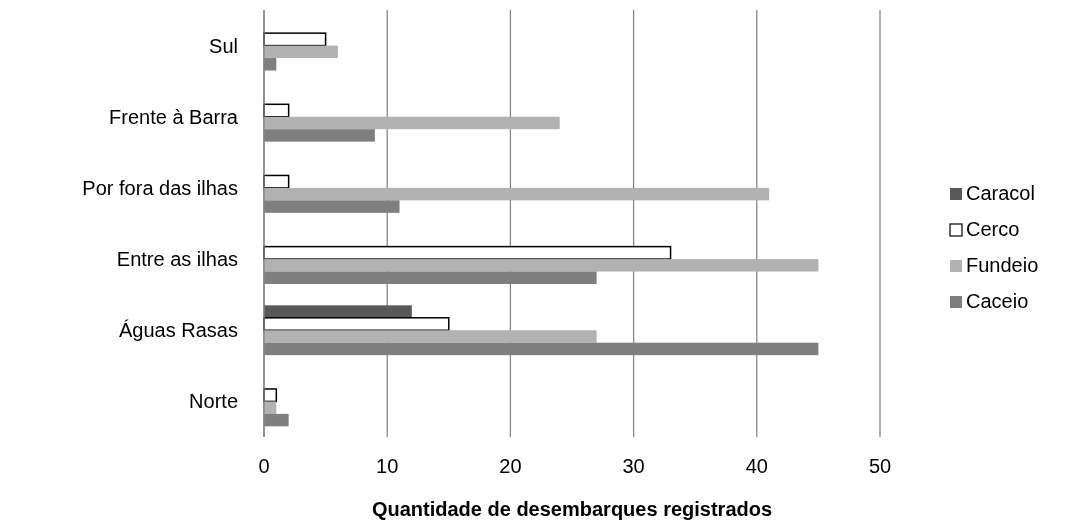 This screenshot has height=524, width=1068. What do you see at coordinates (572, 509) in the screenshot?
I see `x-axis-title: Quantidade de desembarques registrados` at bounding box center [572, 509].